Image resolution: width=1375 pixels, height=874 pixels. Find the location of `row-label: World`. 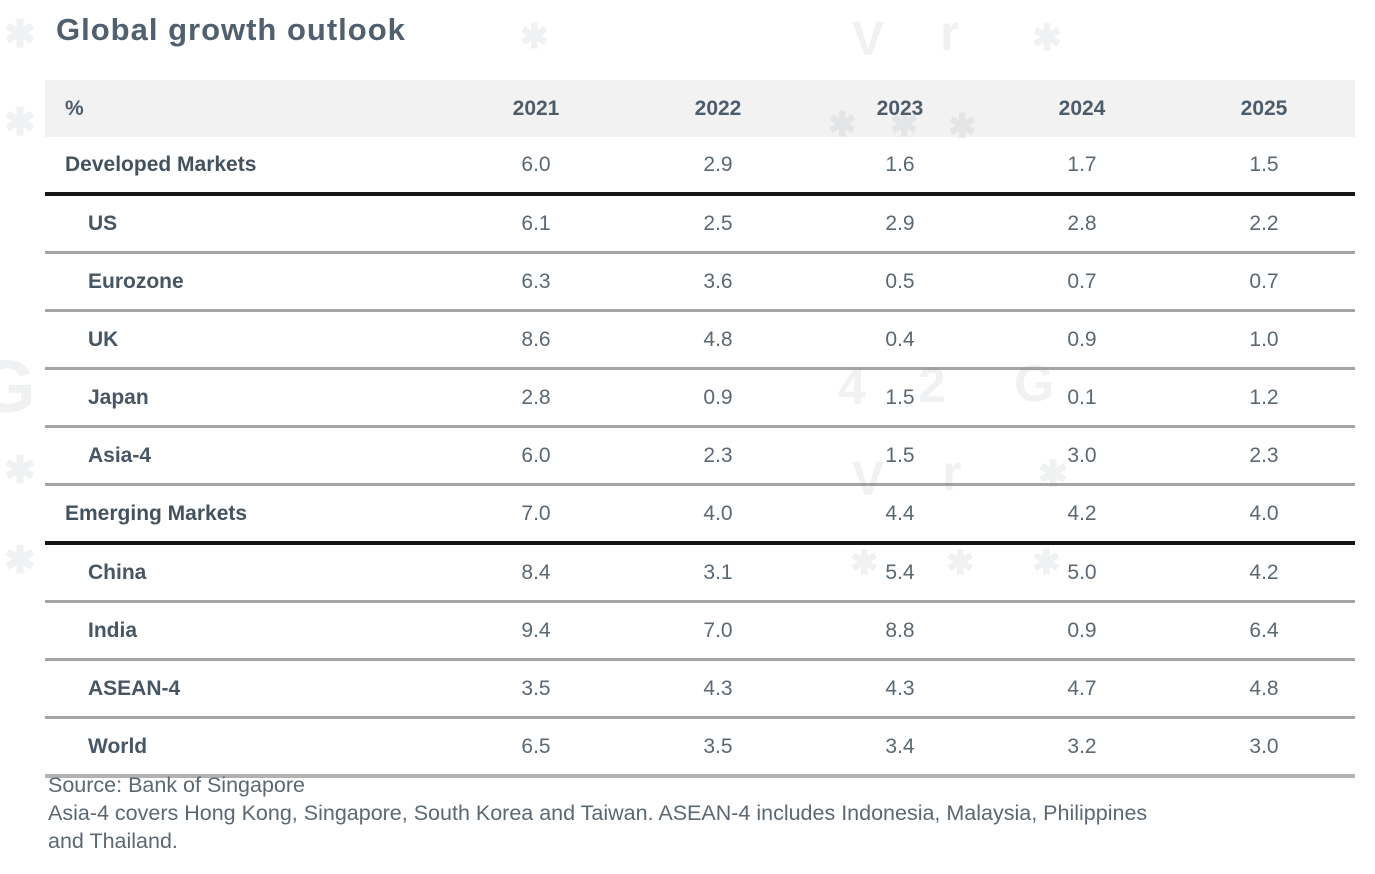

row-label: World is located at coordinates (118, 746).